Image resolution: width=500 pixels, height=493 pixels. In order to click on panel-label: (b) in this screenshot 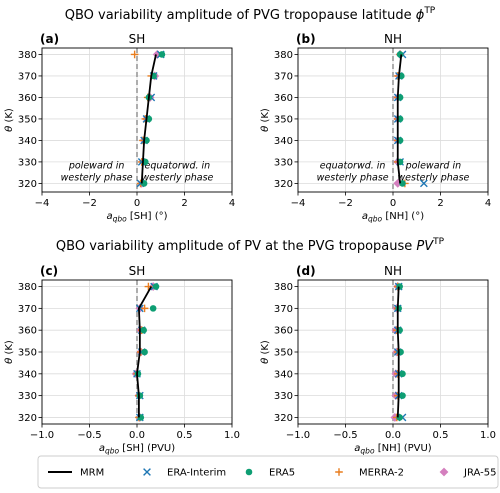, I will do `click(306, 39)`.